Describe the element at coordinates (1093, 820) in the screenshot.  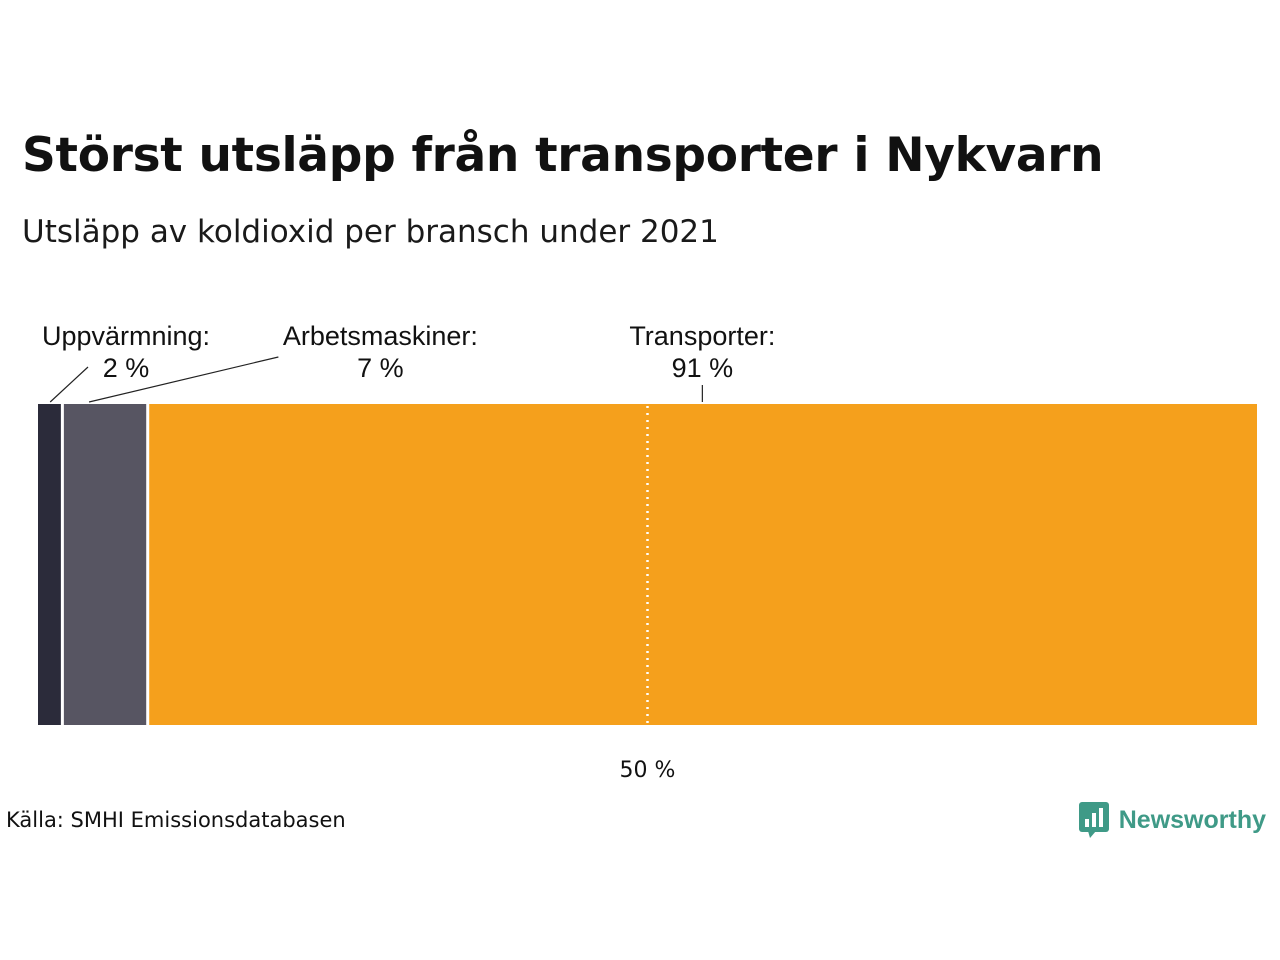
I see `bar-chart-speech-bubble-icon` at that location.